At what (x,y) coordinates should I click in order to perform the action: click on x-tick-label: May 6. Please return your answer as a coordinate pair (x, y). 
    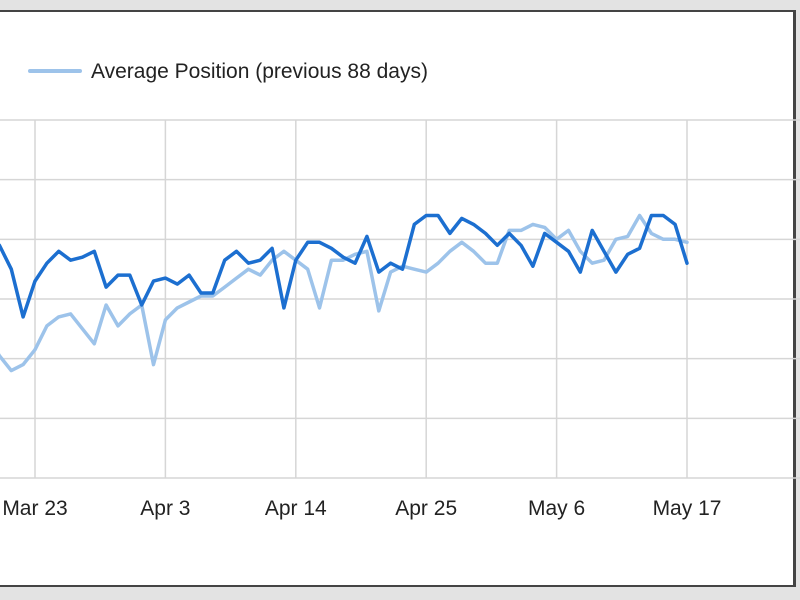
    Looking at the image, I should click on (556, 508).